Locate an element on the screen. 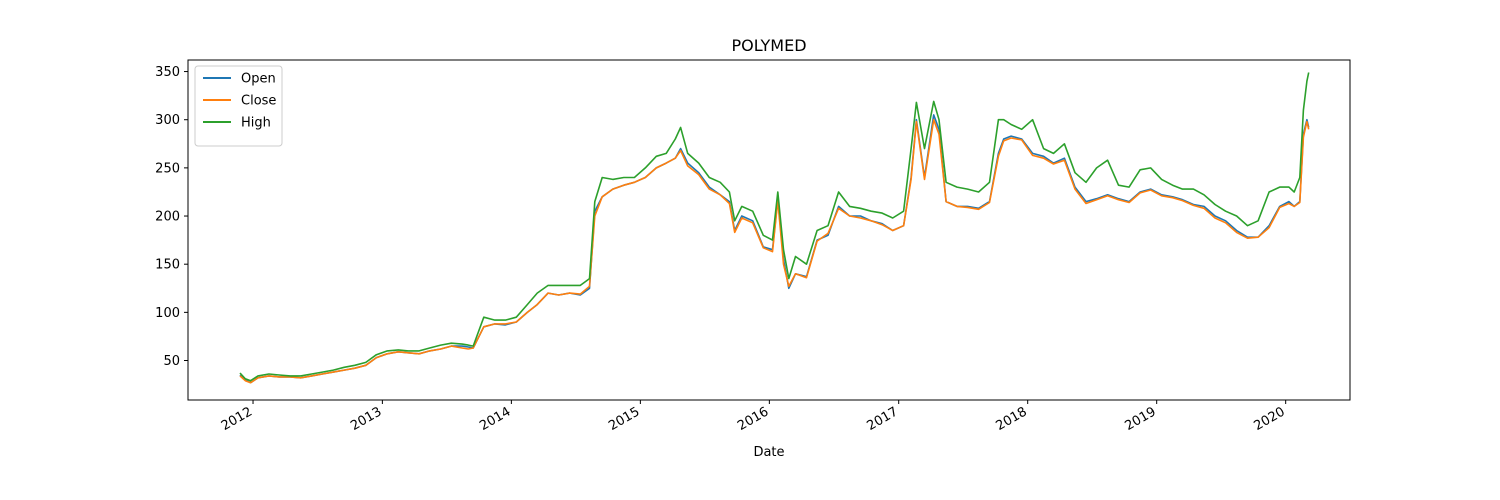  x-axis-title: Date is located at coordinates (768, 452).